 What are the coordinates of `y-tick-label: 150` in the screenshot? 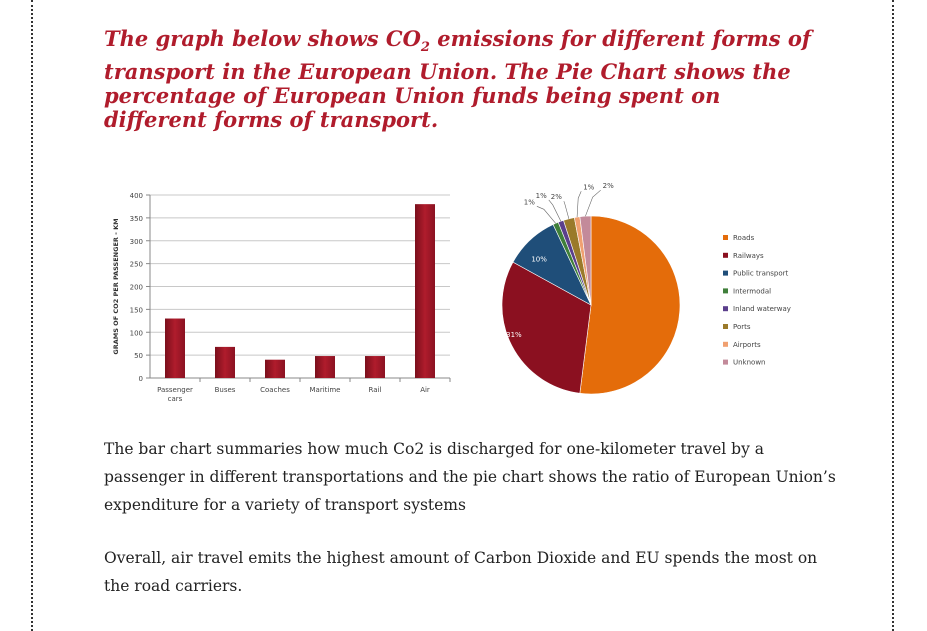 It's located at (136, 310).